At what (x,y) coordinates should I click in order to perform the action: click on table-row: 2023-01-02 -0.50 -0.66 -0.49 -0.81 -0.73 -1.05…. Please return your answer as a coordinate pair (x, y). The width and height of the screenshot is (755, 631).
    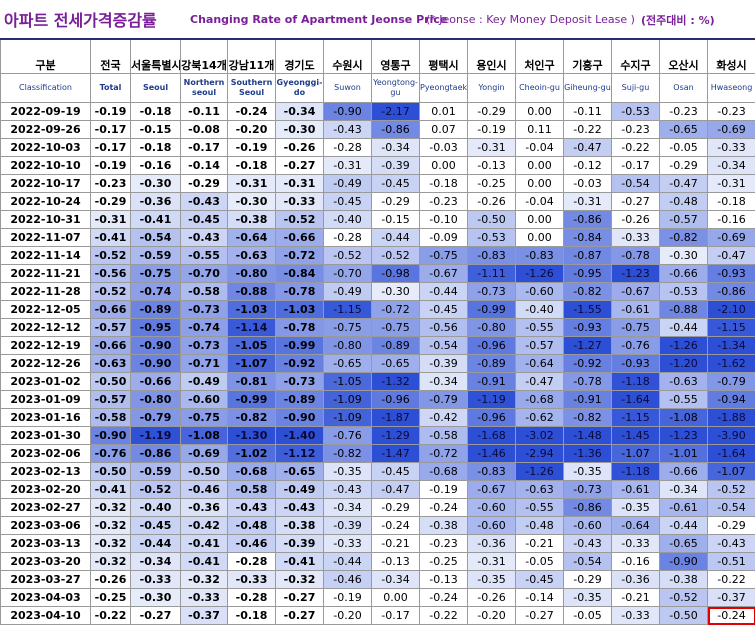
    Looking at the image, I should click on (377, 381).